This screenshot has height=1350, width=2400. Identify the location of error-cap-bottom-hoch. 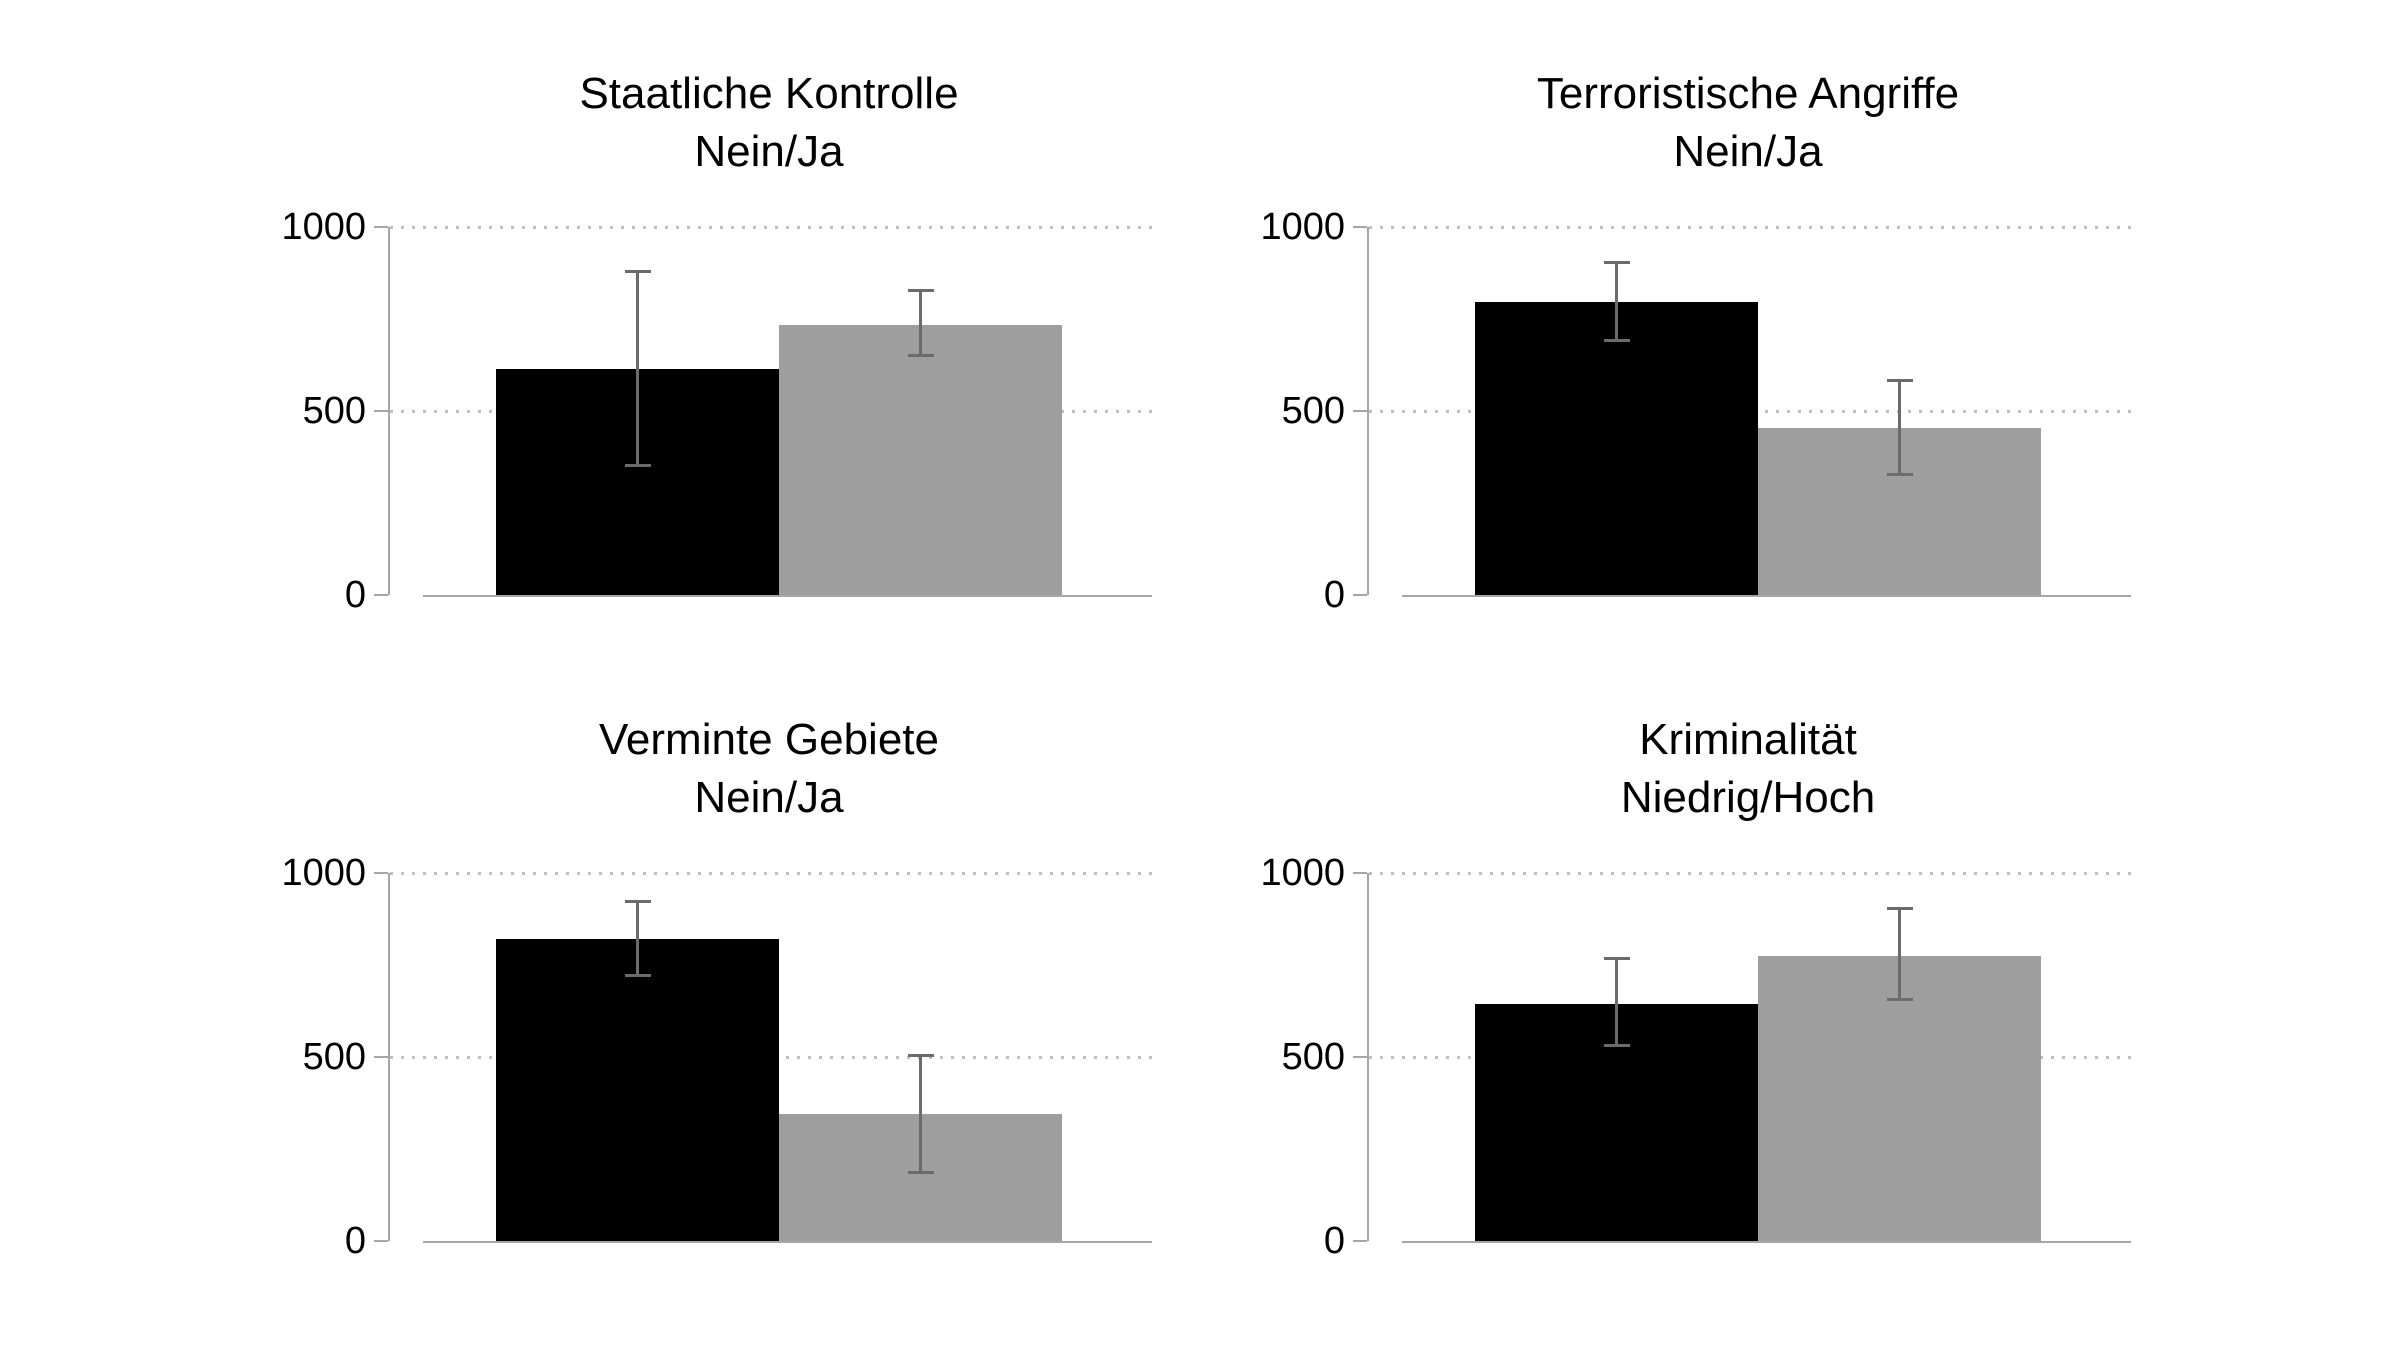
(1899, 999).